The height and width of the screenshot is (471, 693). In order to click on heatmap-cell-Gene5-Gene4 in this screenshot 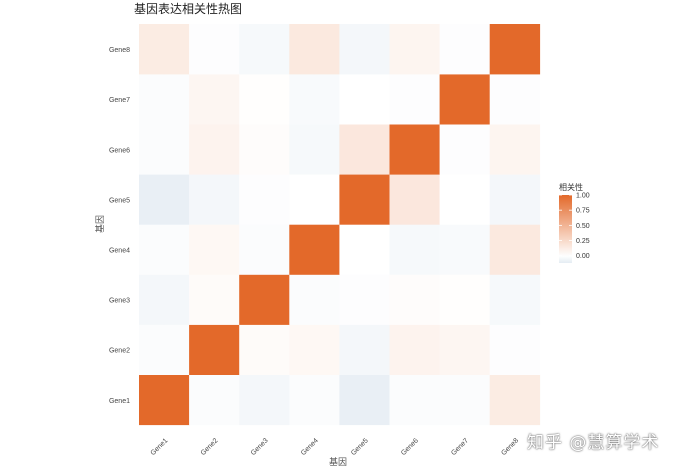, I will do `click(314, 199)`.